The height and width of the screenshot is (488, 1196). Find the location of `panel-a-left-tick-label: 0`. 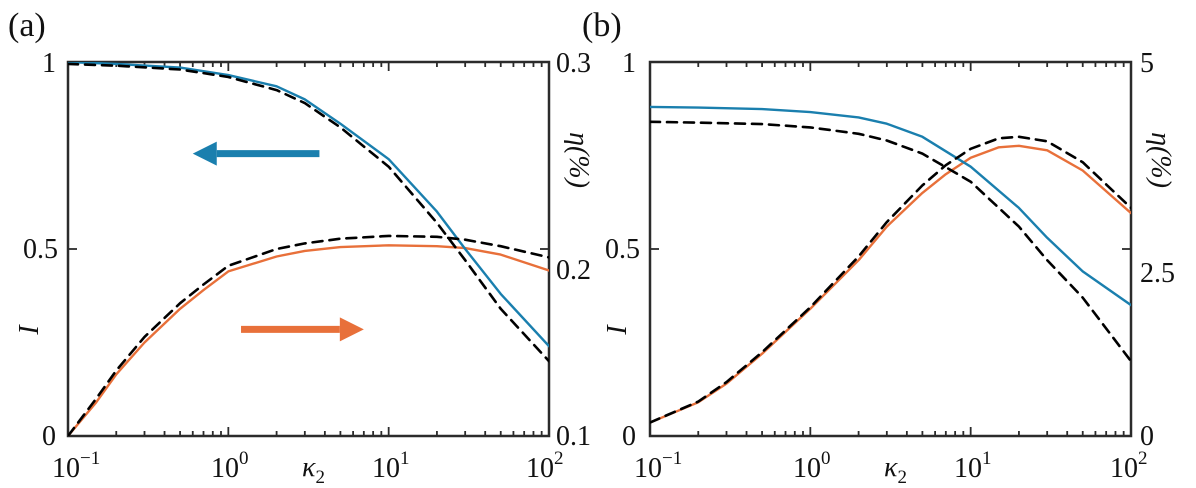

panel-a-left-tick-label: 0 is located at coordinates (49, 436).